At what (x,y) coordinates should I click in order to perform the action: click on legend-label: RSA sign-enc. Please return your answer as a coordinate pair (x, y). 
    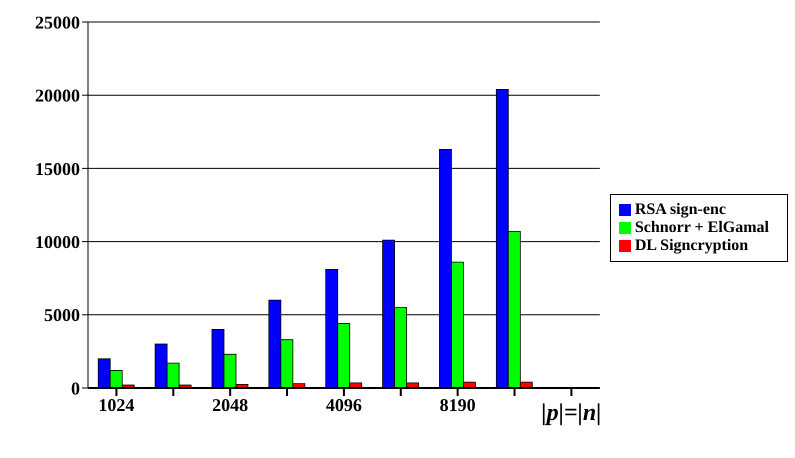
    Looking at the image, I should click on (680, 209).